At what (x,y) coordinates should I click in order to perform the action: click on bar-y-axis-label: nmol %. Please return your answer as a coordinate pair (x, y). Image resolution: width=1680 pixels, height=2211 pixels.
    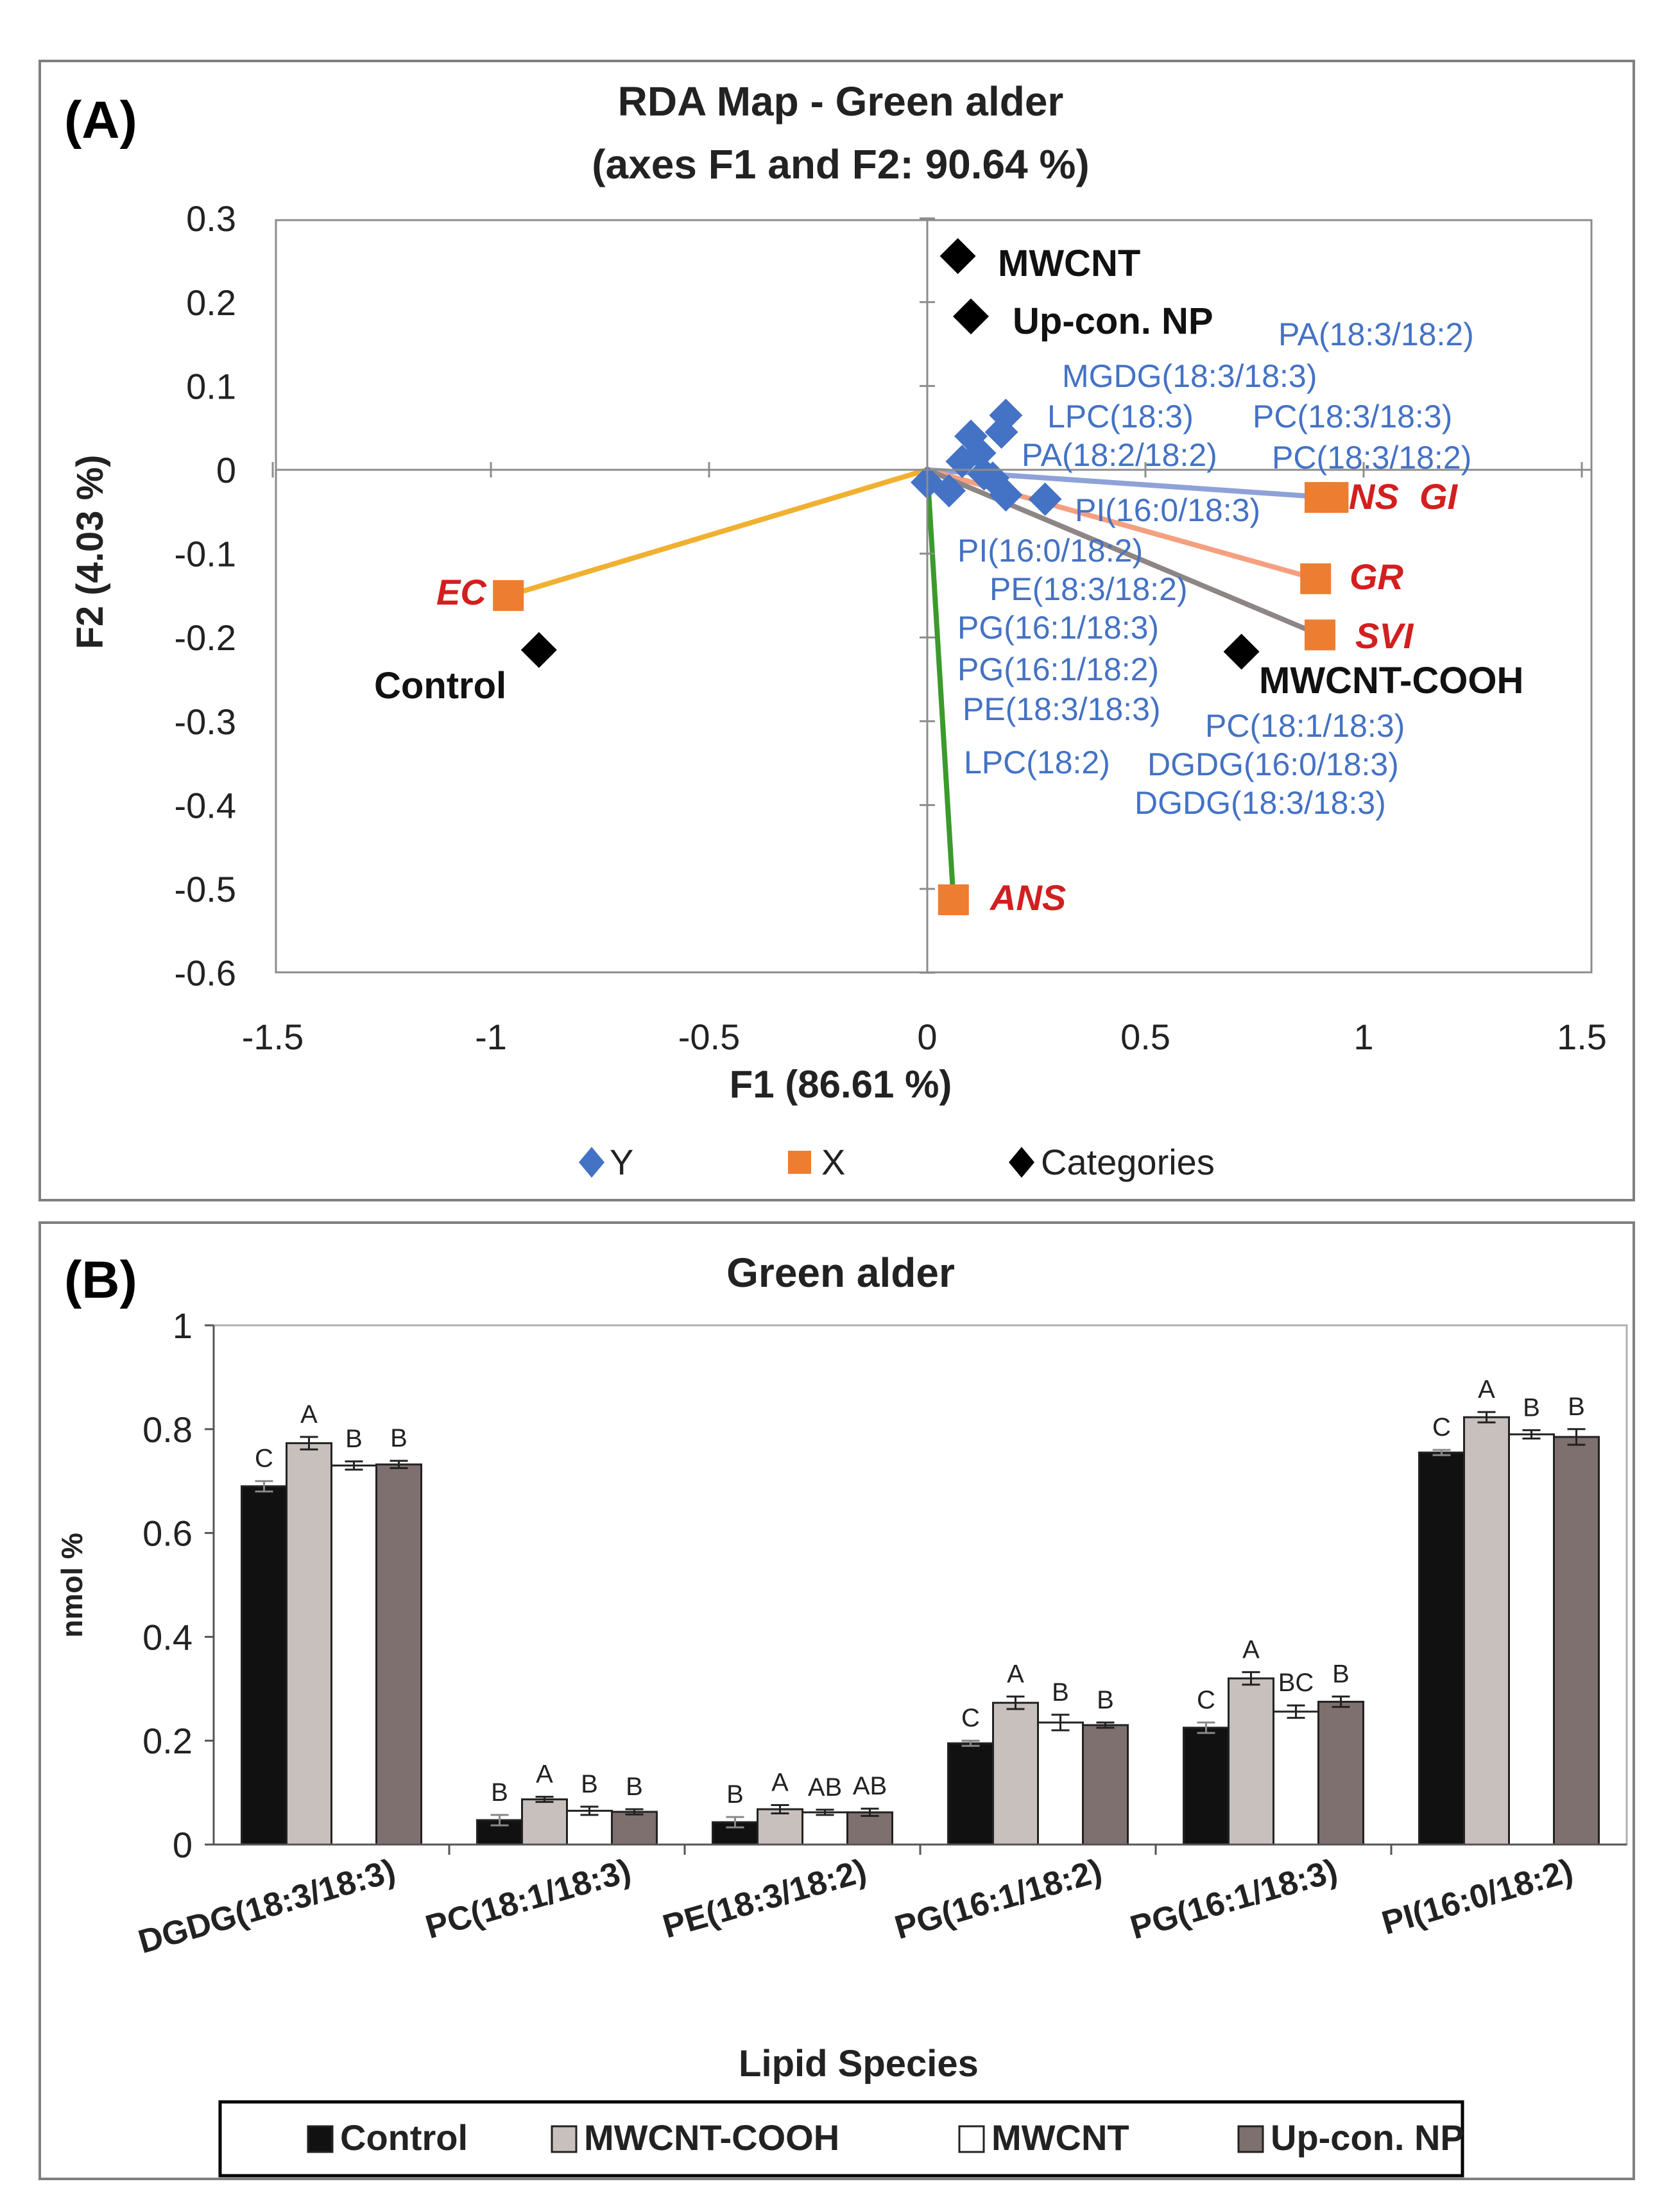
    Looking at the image, I should click on (72, 1585).